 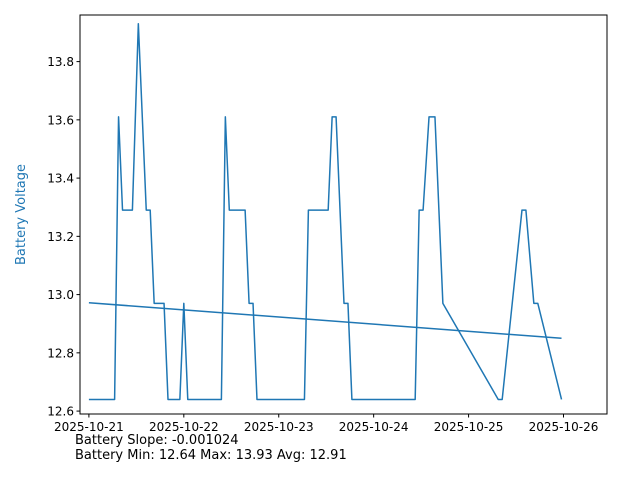 I want to click on x-tick-label: 2025-10-21, so click(x=89, y=427).